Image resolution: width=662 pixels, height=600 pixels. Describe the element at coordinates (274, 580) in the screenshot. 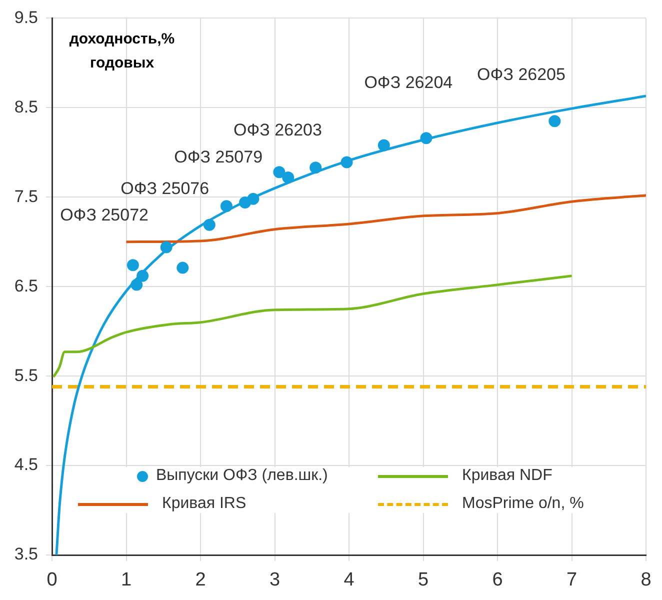

I see `x-tick-label: 3` at that location.